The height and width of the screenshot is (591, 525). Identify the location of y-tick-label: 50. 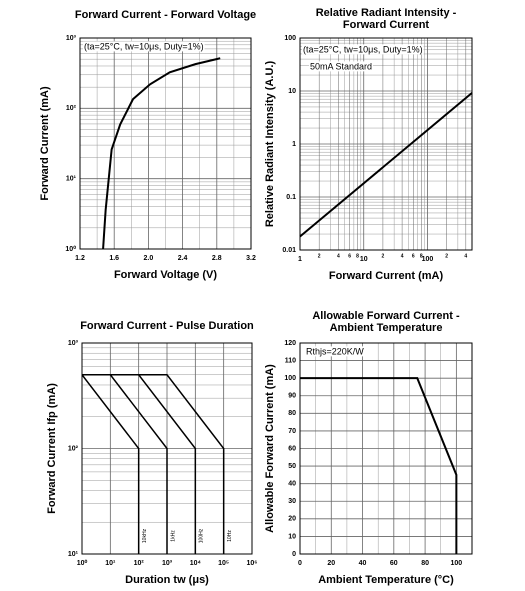
(292, 466).